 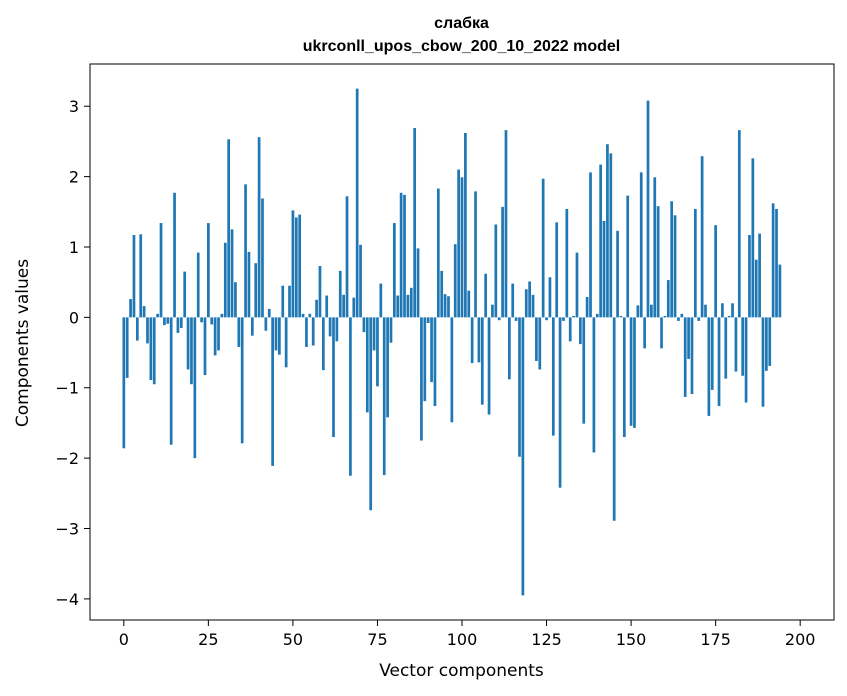 I want to click on y-tick-label: −2, so click(x=67, y=458).